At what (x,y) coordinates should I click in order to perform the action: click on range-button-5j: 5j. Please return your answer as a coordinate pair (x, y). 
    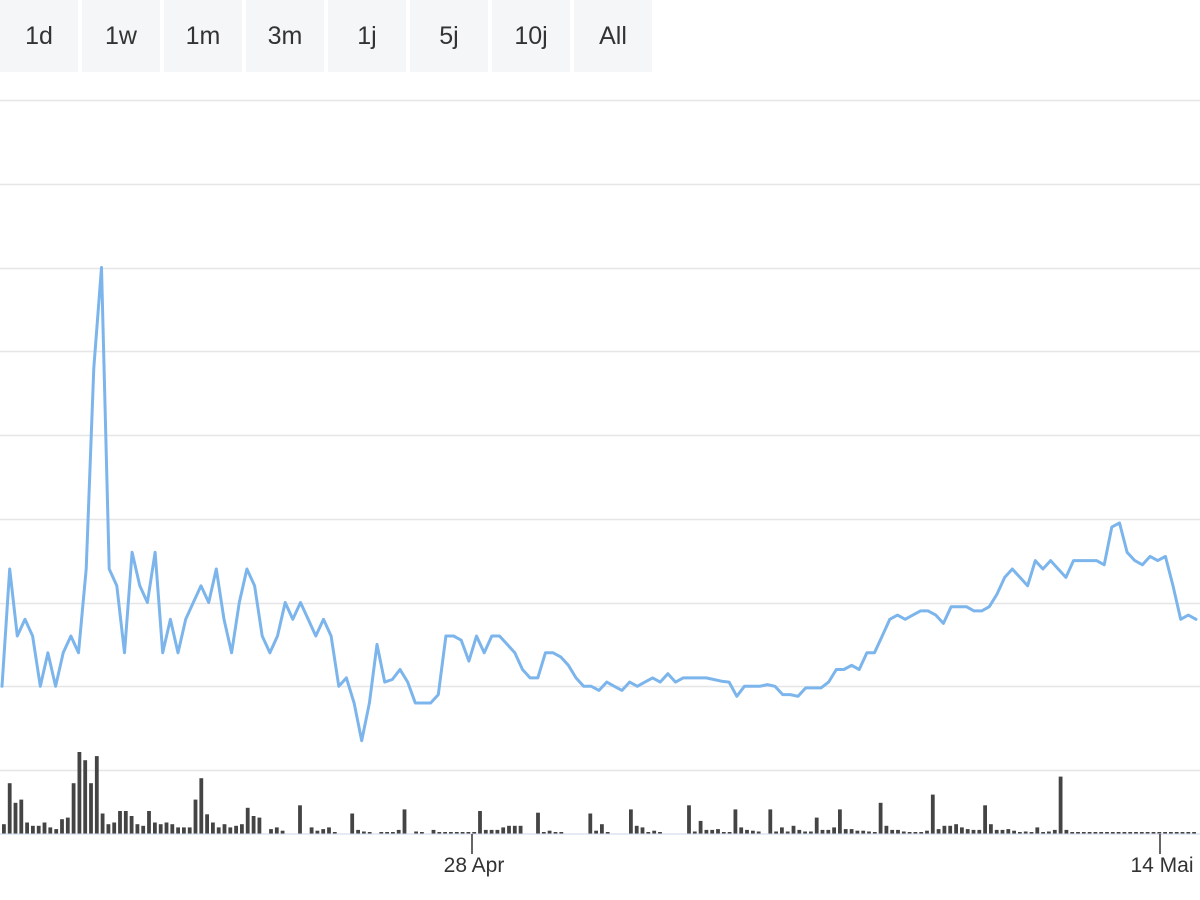
    Looking at the image, I should click on (449, 36).